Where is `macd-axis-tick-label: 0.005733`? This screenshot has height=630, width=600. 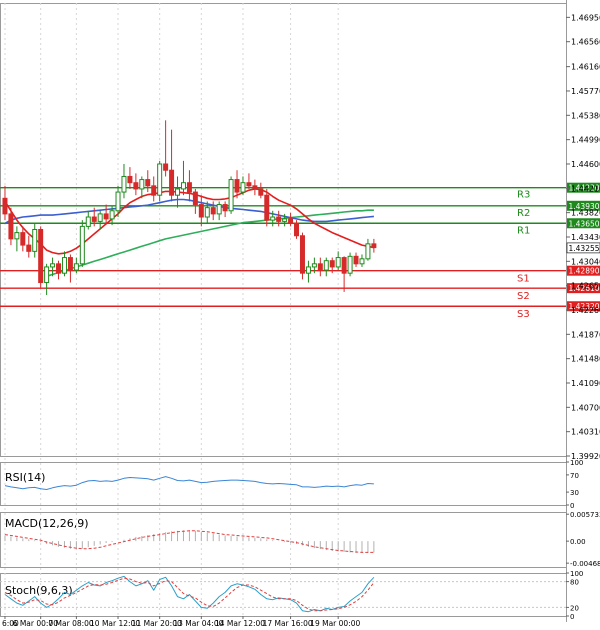
macd-axis-tick-label: 0.005733 is located at coordinates (585, 515).